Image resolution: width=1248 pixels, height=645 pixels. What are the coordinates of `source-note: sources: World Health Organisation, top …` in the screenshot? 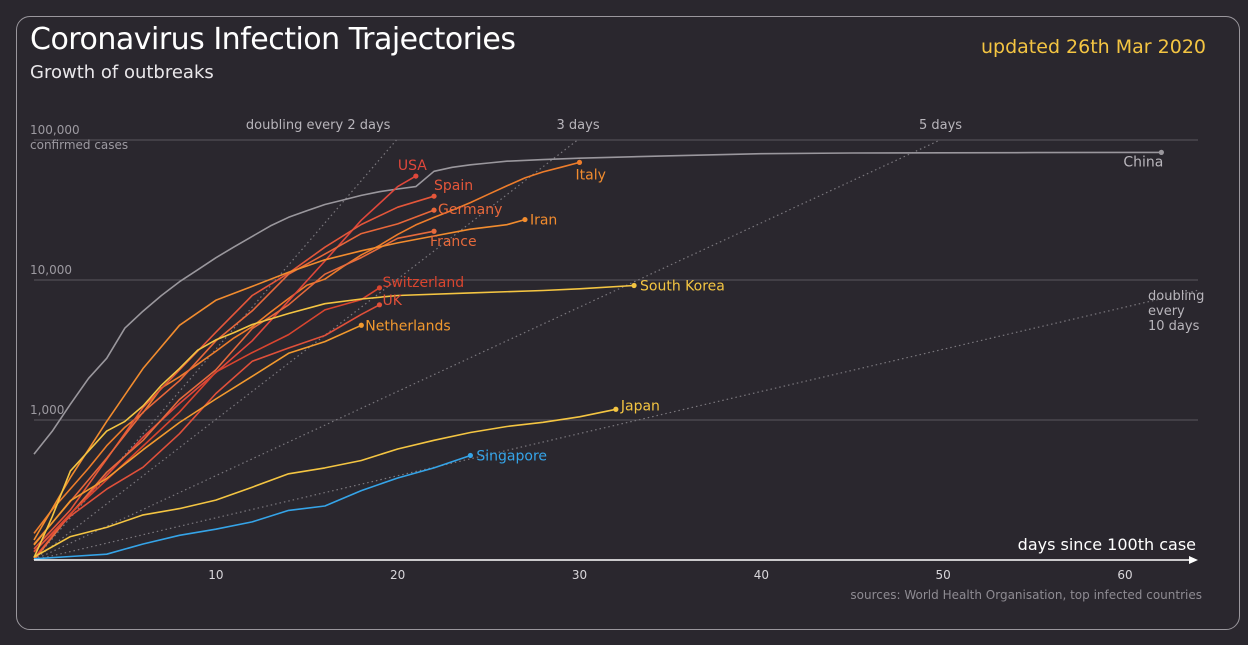 It's located at (1026, 595).